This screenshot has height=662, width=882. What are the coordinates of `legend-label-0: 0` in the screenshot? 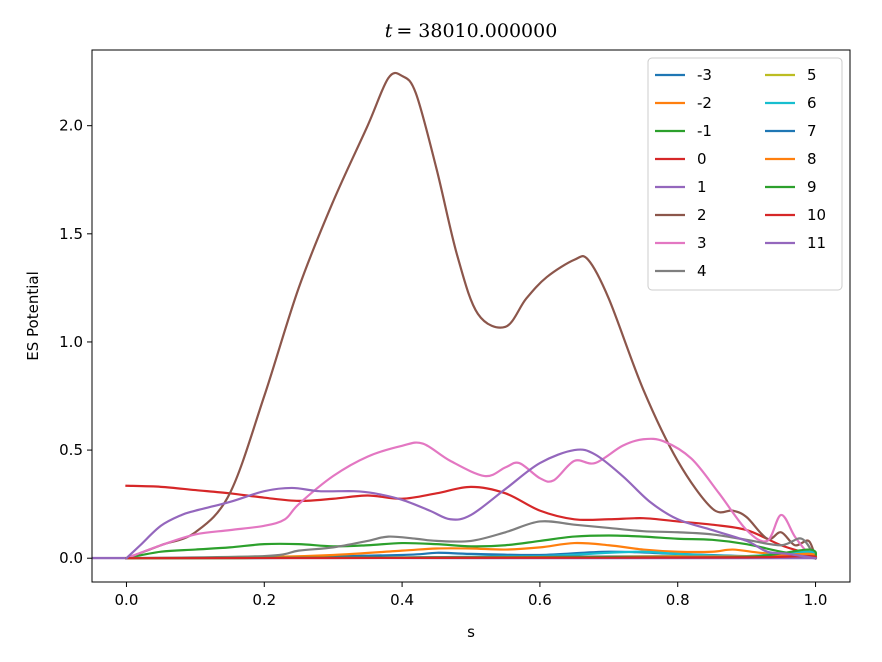 It's located at (702, 159).